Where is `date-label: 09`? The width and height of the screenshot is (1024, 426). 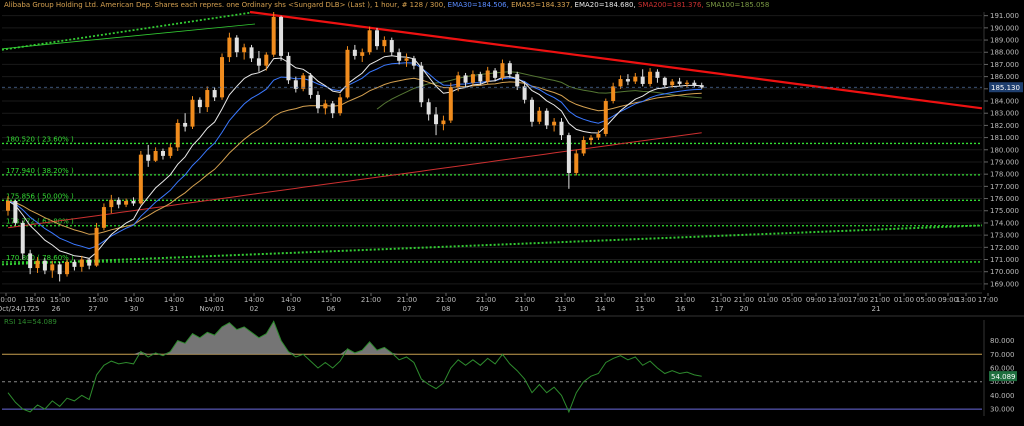
date-label: 09 is located at coordinates (484, 309).